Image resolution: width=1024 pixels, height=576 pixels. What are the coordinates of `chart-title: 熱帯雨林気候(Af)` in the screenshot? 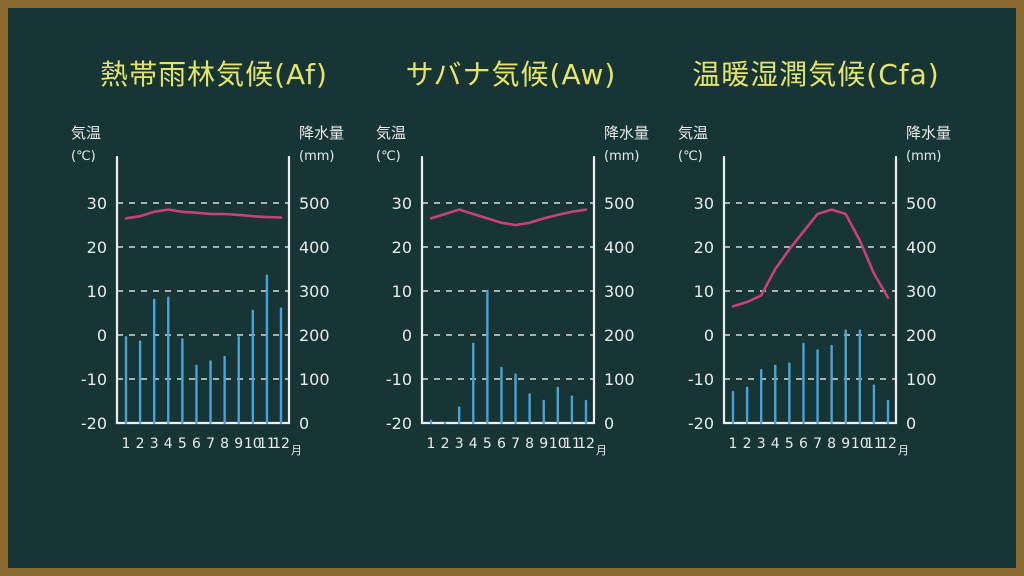 It's located at (214, 74).